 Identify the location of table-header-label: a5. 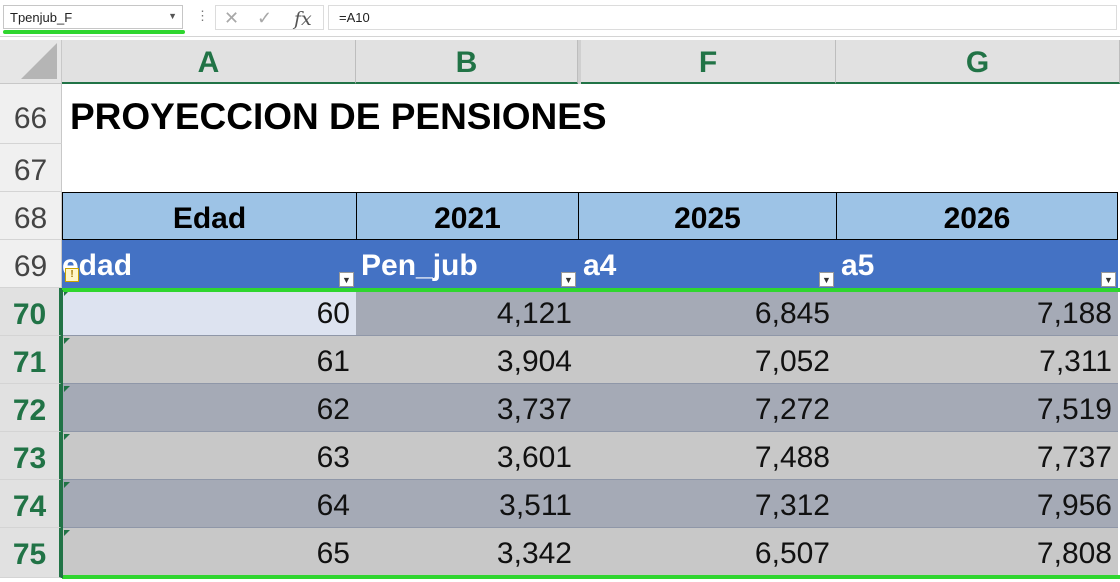
(858, 265).